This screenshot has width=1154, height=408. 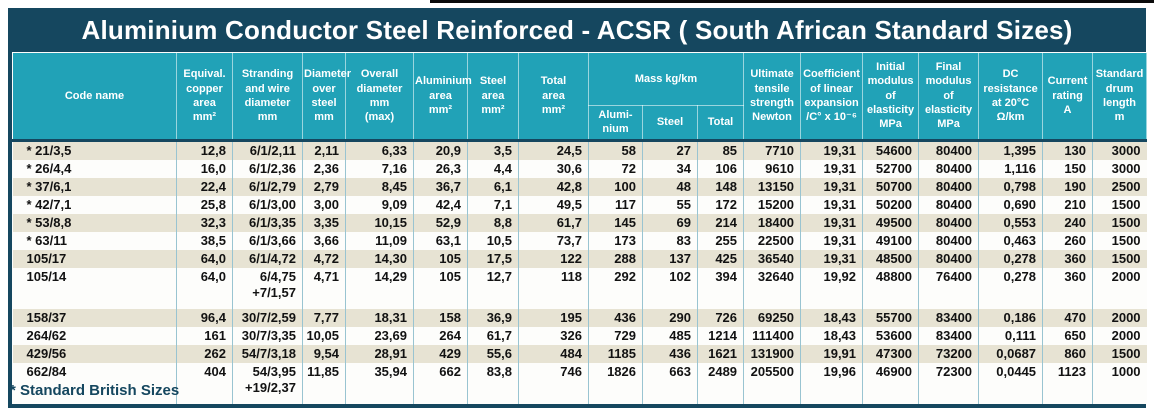 What do you see at coordinates (772, 168) in the screenshot?
I see `value-cell: 9610` at bounding box center [772, 168].